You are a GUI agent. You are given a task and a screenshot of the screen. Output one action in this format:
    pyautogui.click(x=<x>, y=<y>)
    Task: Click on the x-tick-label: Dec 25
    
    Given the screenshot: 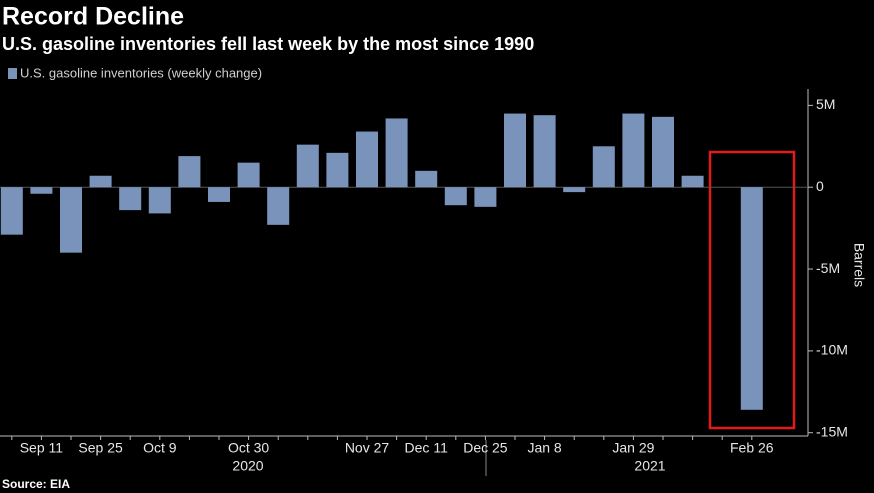 What is the action you would take?
    pyautogui.click(x=485, y=448)
    